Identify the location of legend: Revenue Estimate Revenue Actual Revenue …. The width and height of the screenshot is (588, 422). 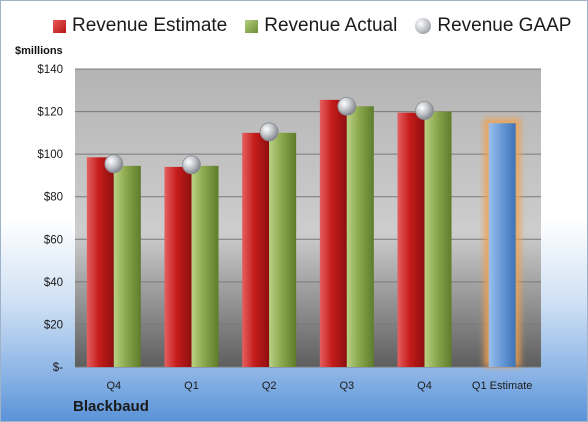
(312, 26).